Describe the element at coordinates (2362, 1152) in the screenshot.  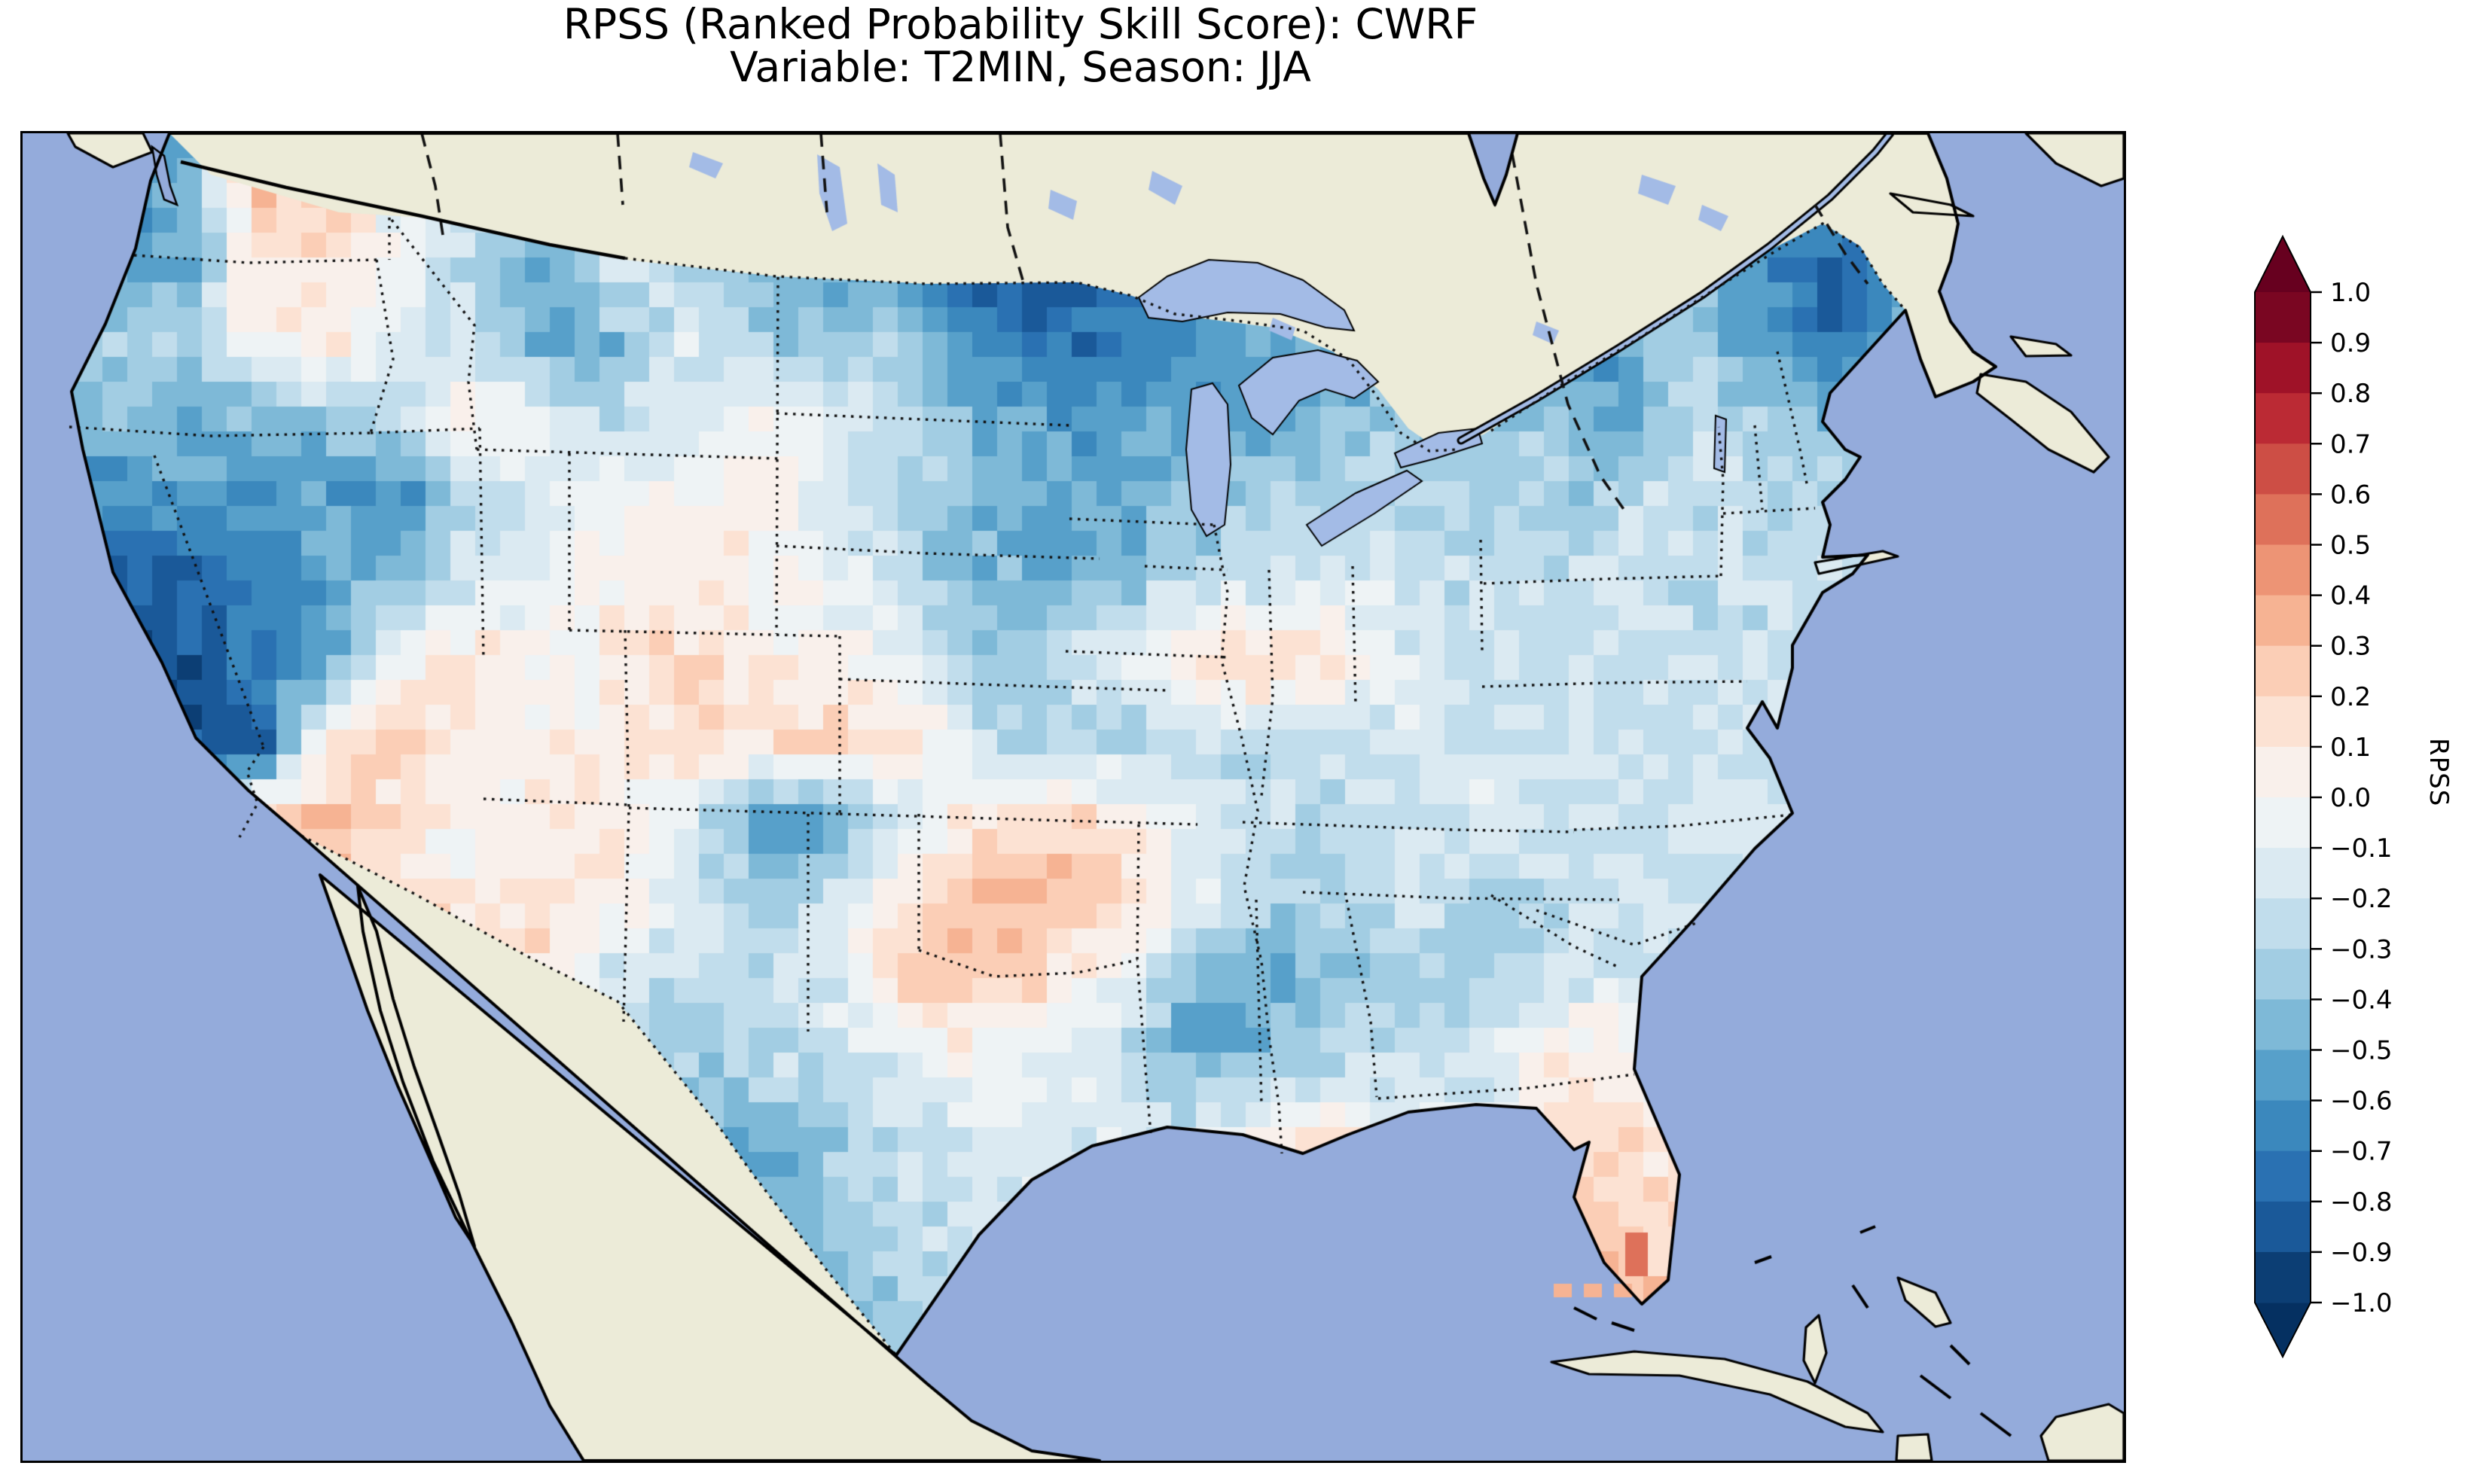
I see `colorbar-tick-label: −0.7` at that location.